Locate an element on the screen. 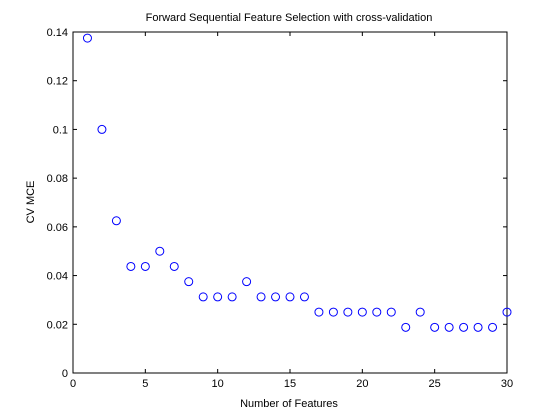  y-axis-label: CV MCE is located at coordinates (31, 202).